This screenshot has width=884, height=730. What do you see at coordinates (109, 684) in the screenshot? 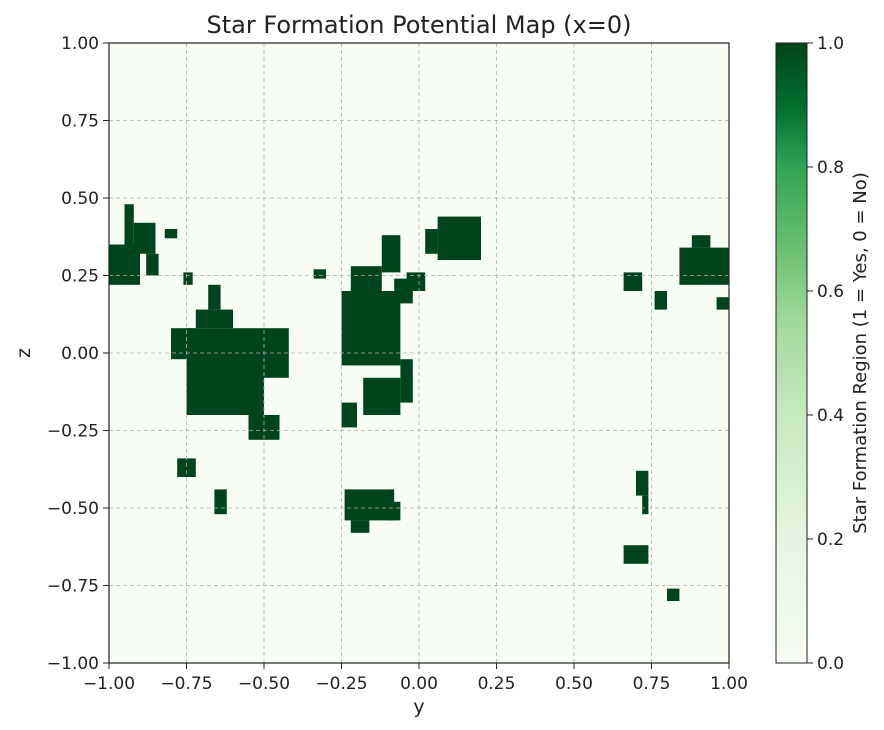
I see `x-tick-label-0: −1.00` at bounding box center [109, 684].